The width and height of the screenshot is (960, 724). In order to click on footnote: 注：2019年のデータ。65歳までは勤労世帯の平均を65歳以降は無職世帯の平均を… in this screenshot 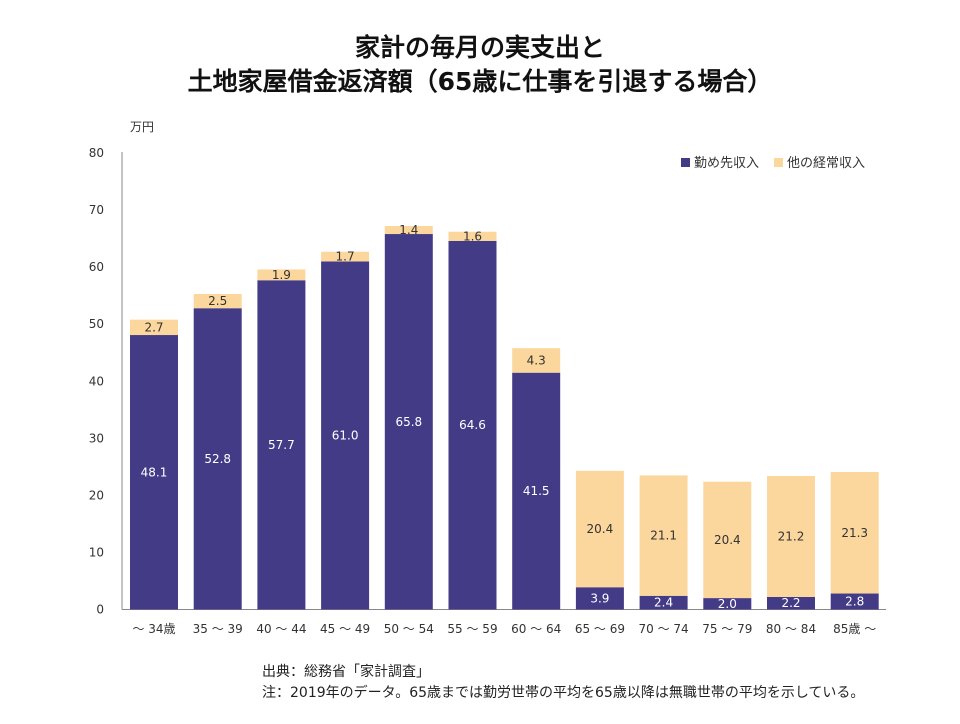, I will do `click(563, 693)`.